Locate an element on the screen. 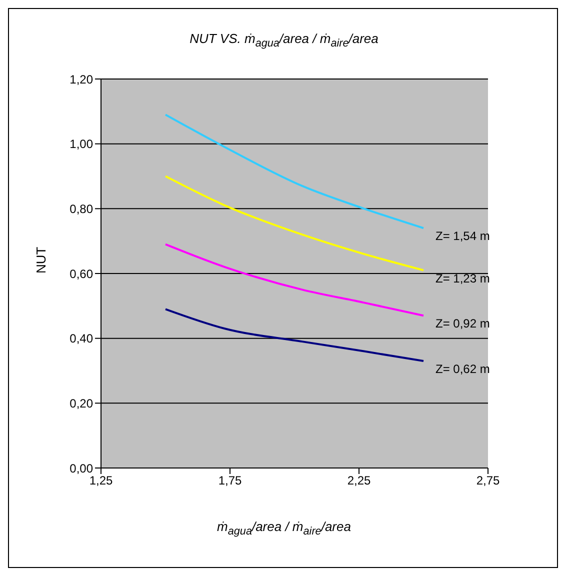 This screenshot has height=575, width=567. y-axis-title: NUT is located at coordinates (41, 260).